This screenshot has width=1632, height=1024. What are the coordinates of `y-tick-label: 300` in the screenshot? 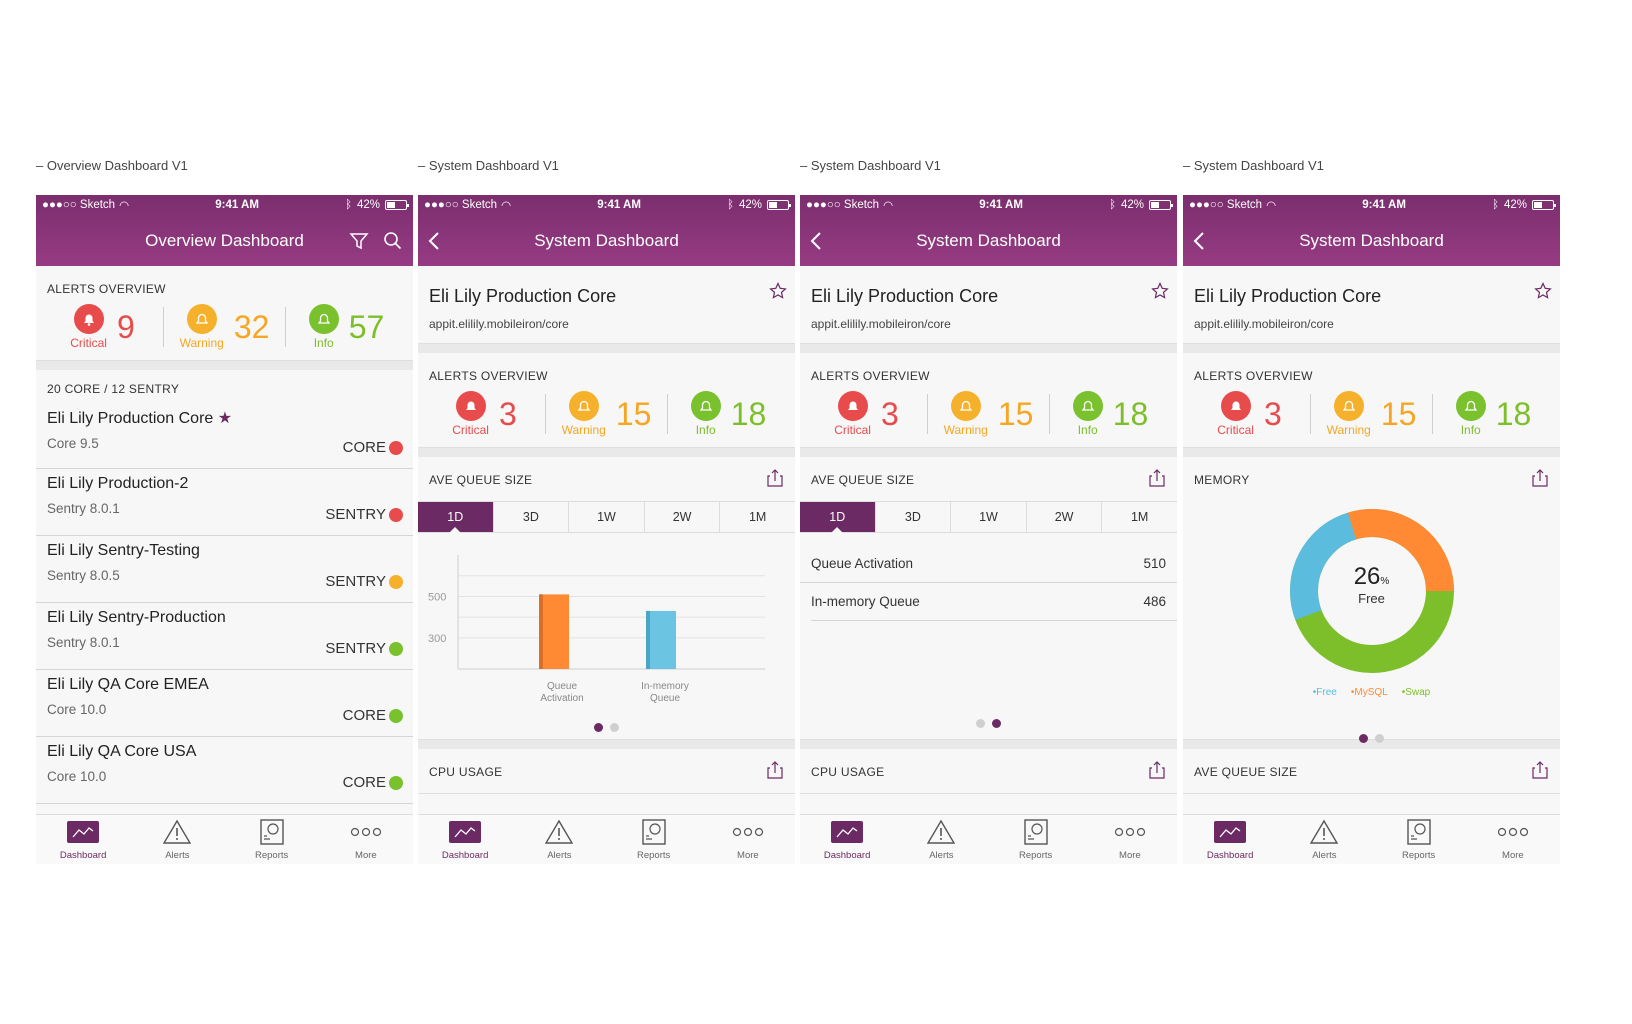 It's located at (437, 639).